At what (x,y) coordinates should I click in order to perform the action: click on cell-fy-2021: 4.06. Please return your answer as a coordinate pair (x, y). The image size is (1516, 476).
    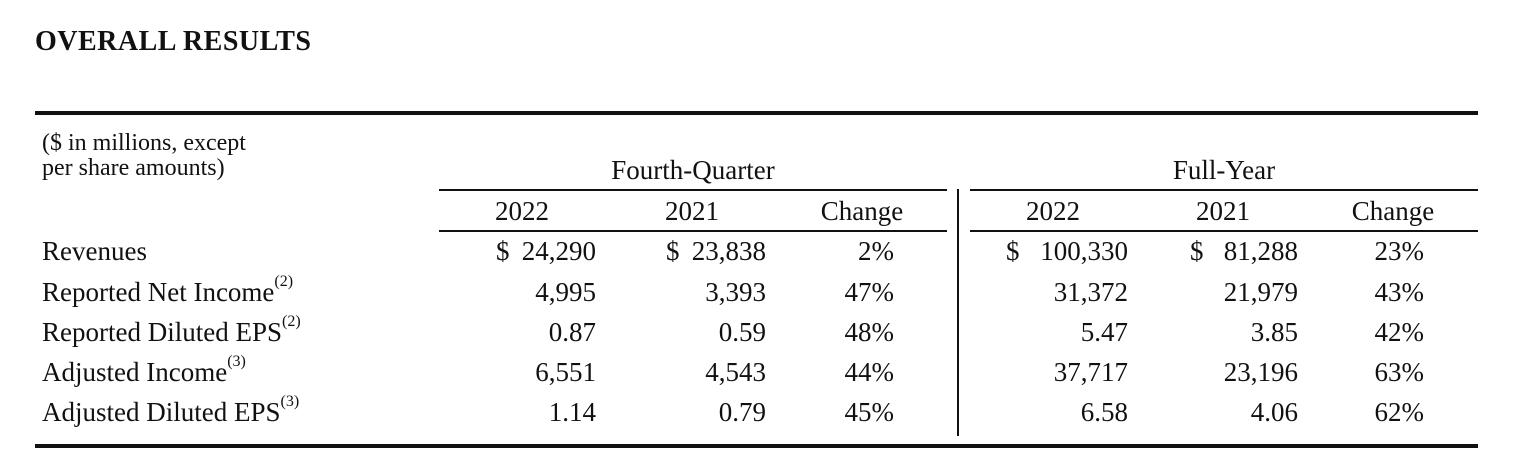
    Looking at the image, I should click on (1244, 415).